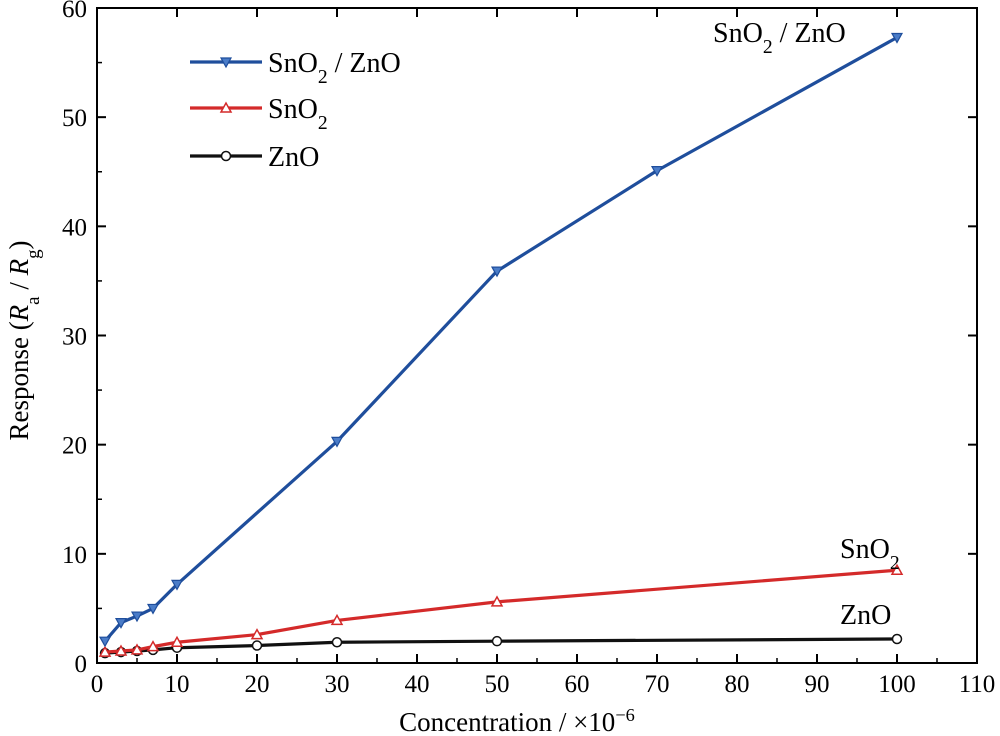  What do you see at coordinates (417, 684) in the screenshot?
I see `x-tick-label: 40` at bounding box center [417, 684].